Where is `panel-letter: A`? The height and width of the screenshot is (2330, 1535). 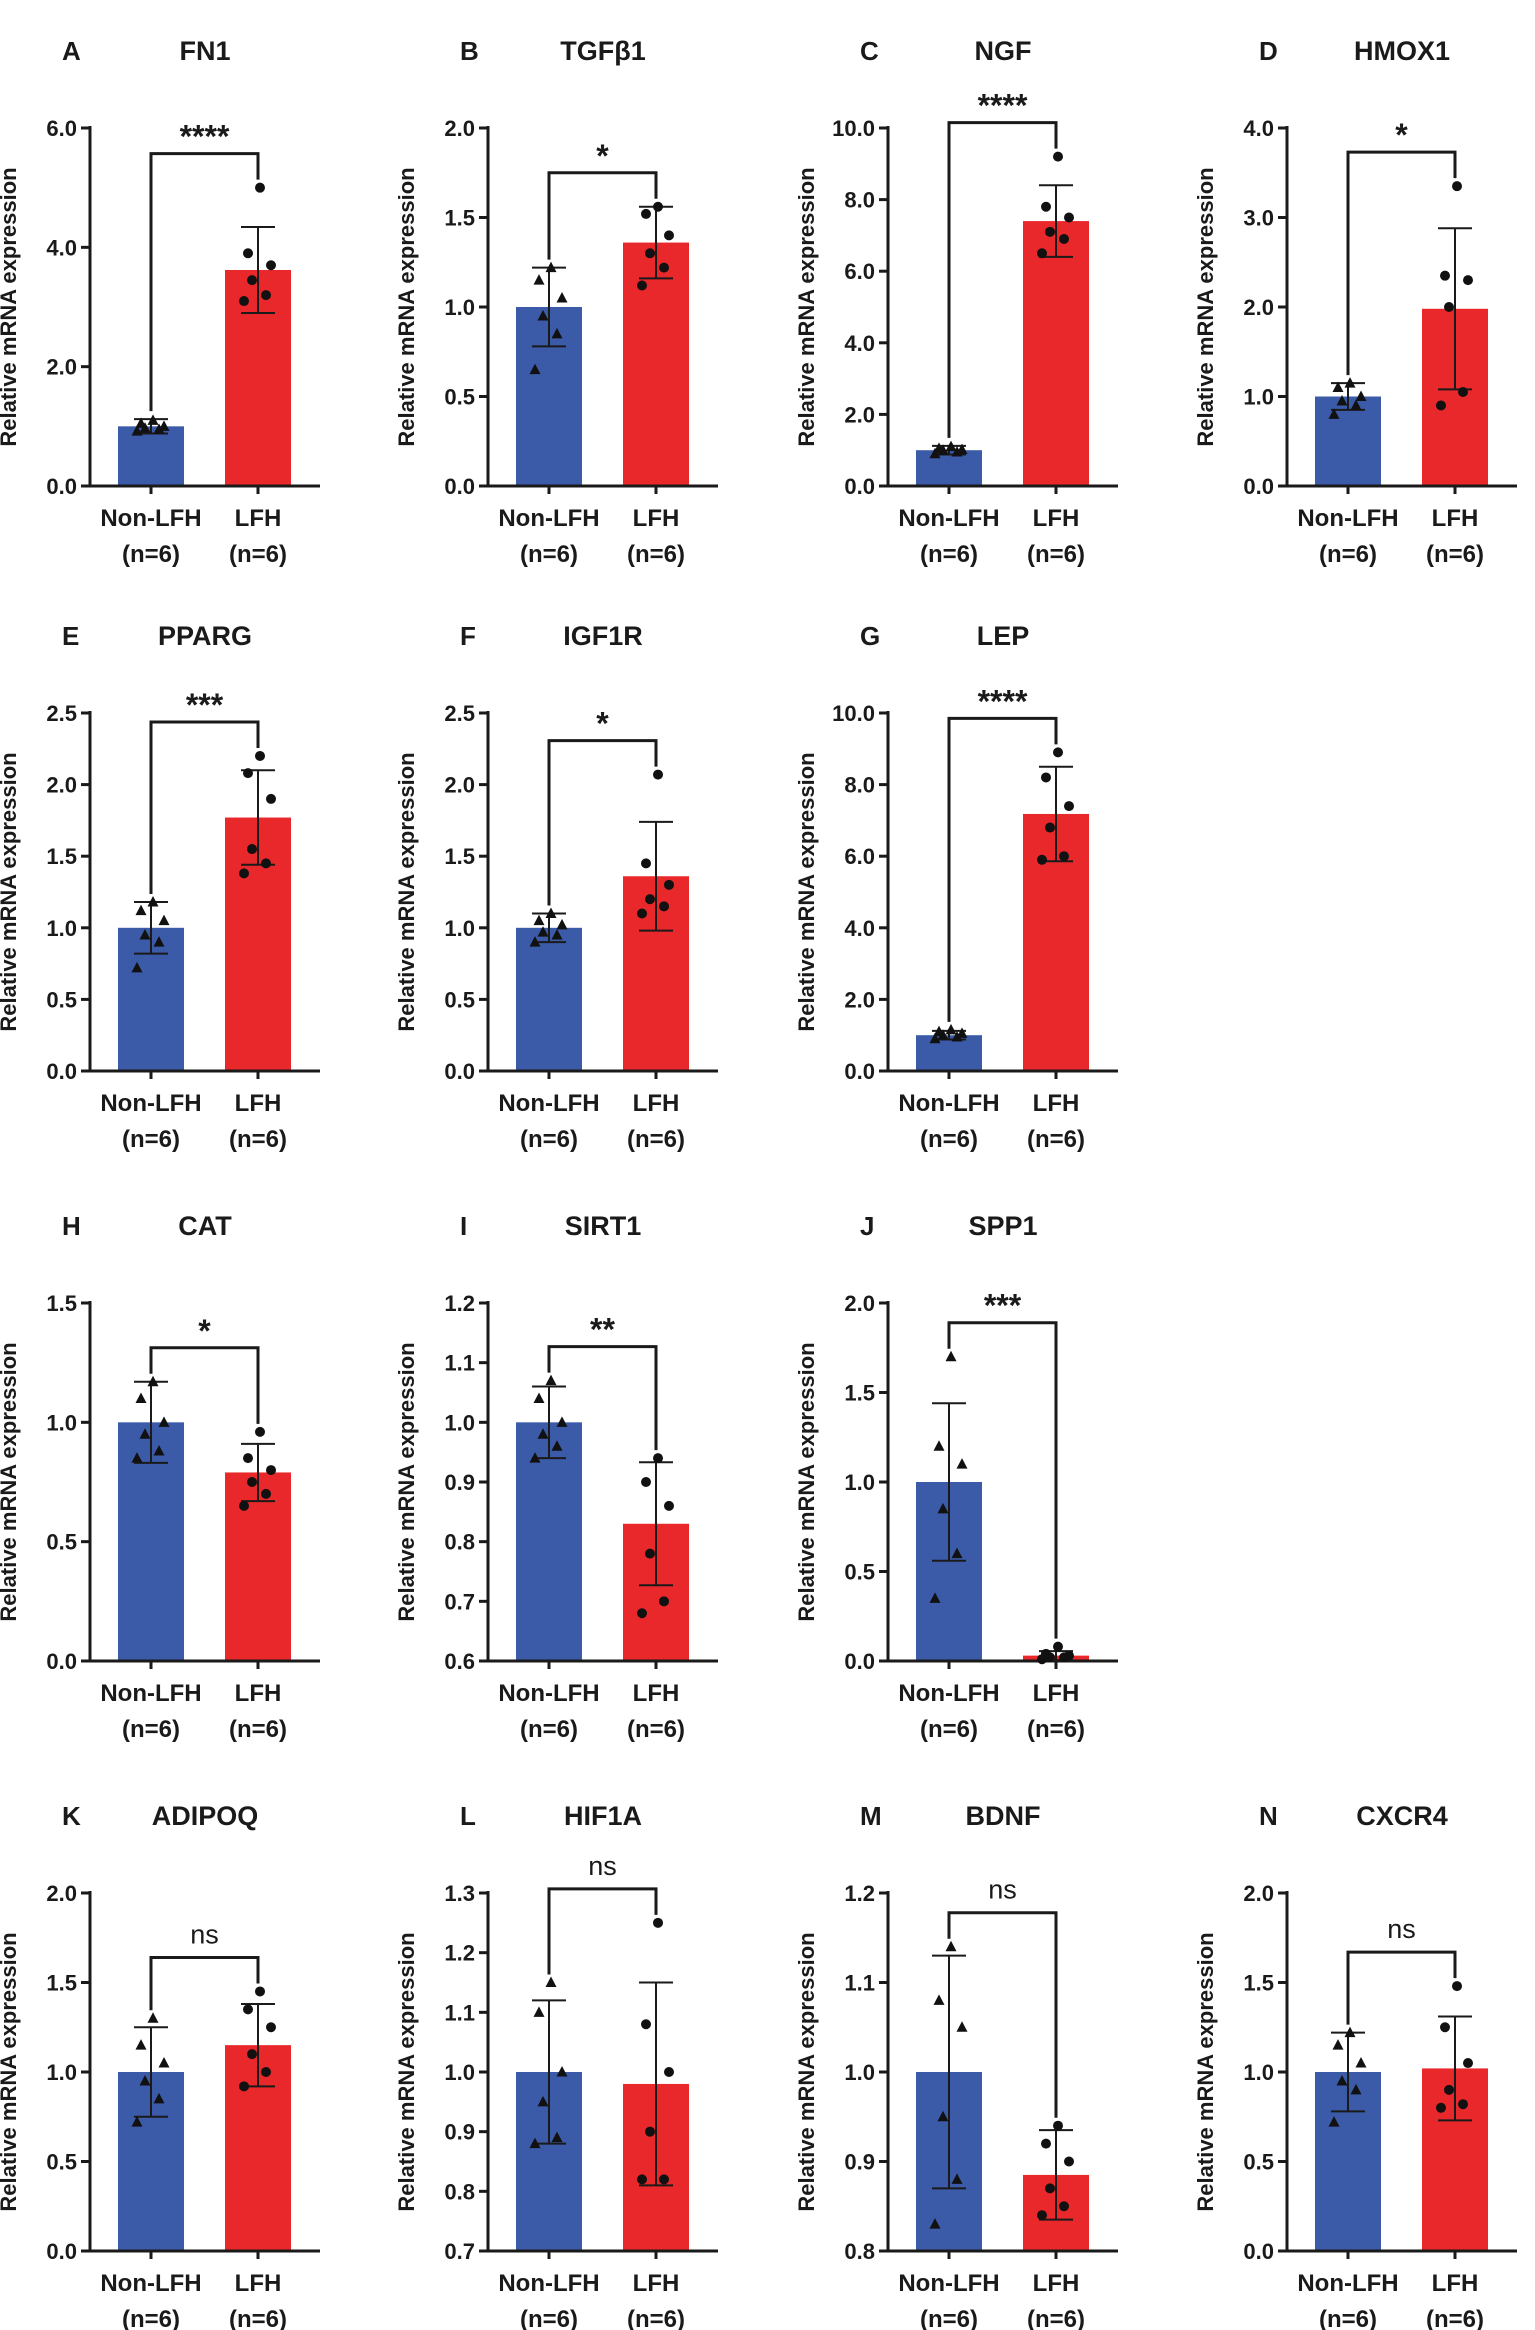 panel-letter: A is located at coordinates (71, 51).